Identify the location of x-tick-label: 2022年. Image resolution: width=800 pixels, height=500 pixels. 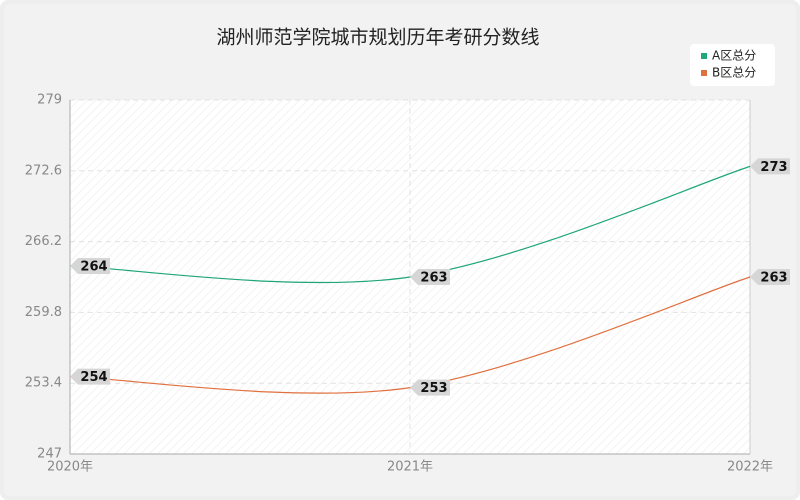
(750, 467).